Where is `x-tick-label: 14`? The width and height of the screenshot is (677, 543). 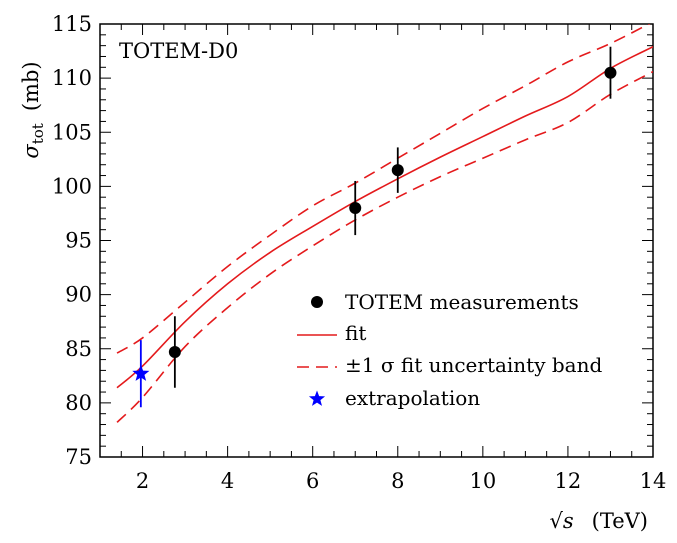 x-tick-label: 14 is located at coordinates (653, 481).